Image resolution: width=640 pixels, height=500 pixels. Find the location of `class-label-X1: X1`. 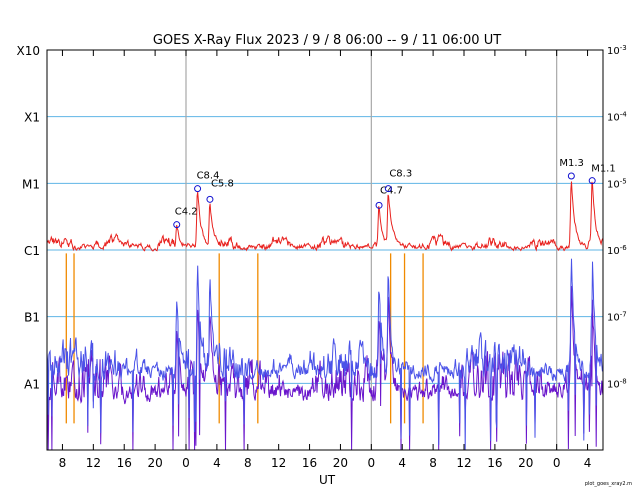

class-label-X1: X1 is located at coordinates (32, 118).